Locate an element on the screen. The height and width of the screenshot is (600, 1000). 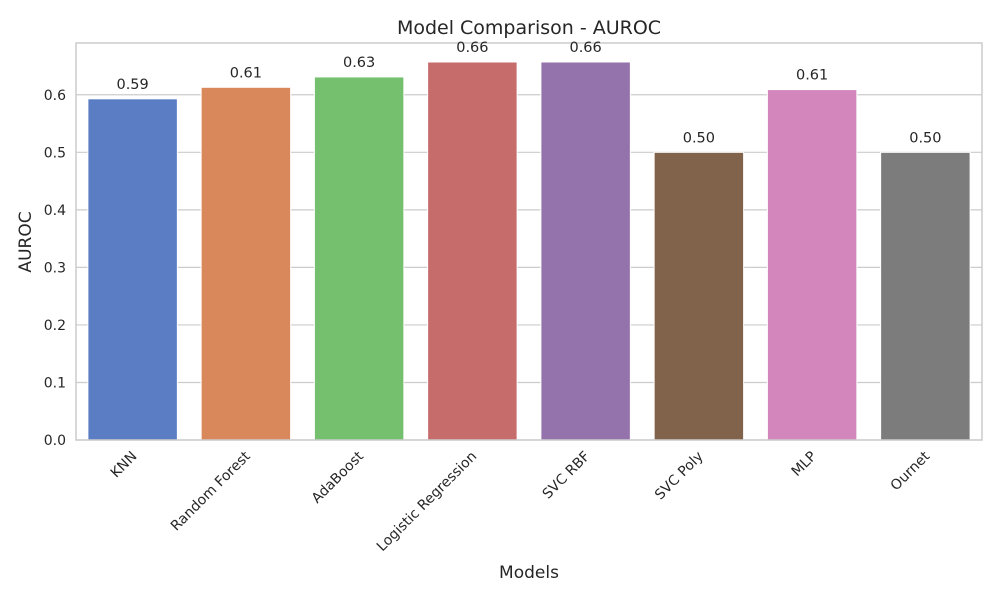
bar-value-label: 0.59 is located at coordinates (132, 85).